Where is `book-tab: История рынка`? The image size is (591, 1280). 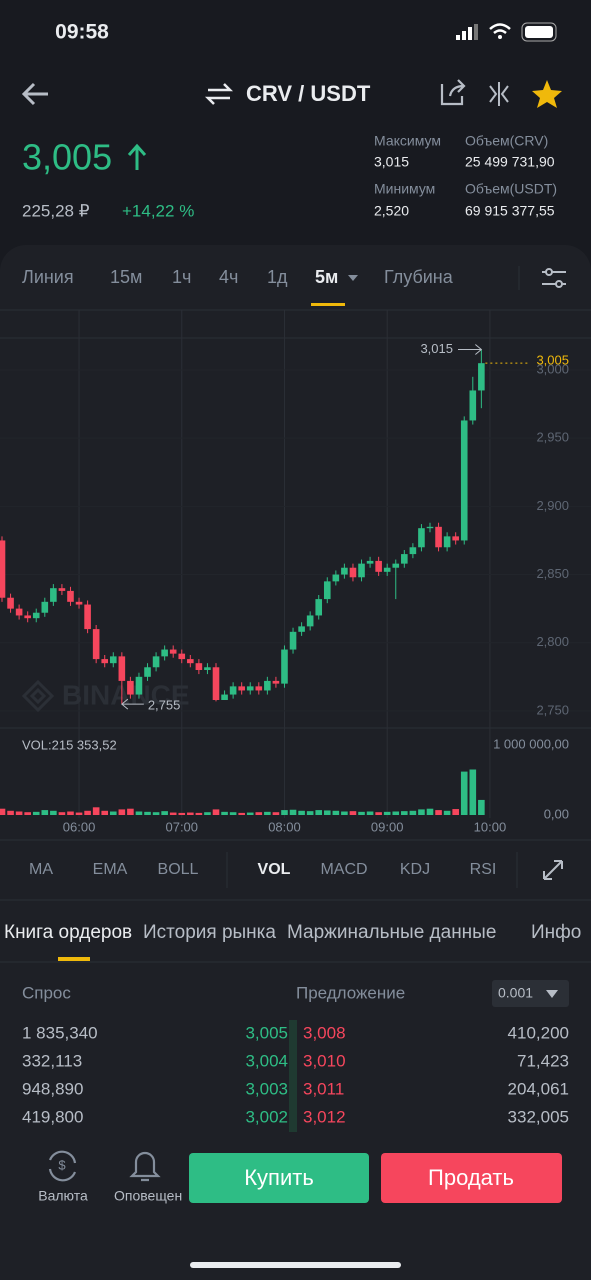
book-tab: История рынка is located at coordinates (209, 932).